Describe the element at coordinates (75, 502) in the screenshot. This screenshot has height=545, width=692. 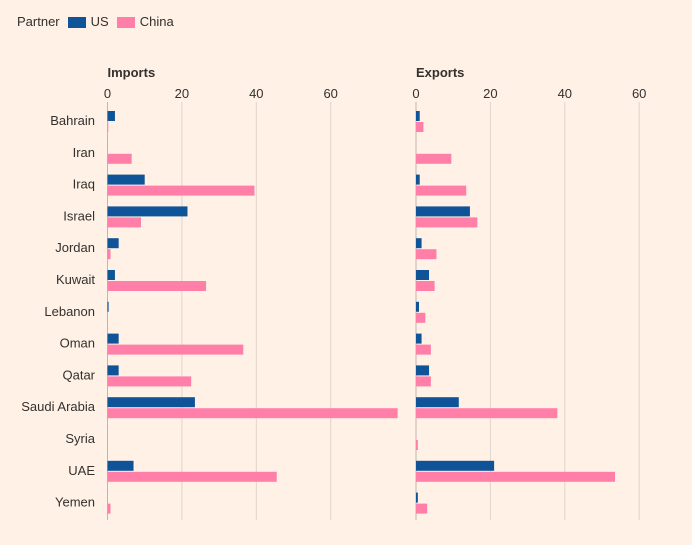
I see `country-label-yemen: Yemen` at that location.